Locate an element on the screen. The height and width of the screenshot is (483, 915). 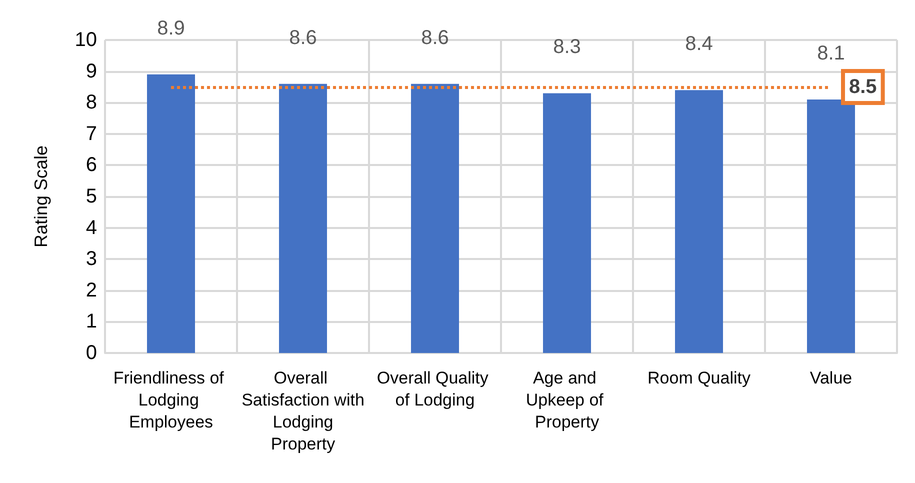
y-axis-title: Rating Scale is located at coordinates (41, 196).